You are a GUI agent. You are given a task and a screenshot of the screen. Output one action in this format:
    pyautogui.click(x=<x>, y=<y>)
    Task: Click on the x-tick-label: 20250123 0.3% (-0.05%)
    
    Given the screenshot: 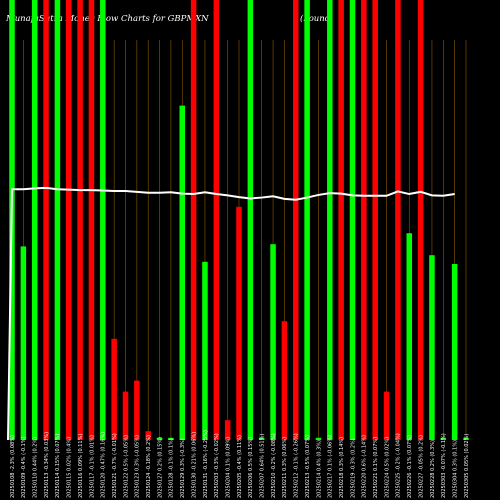 What is the action you would take?
    pyautogui.click(x=138, y=466)
    